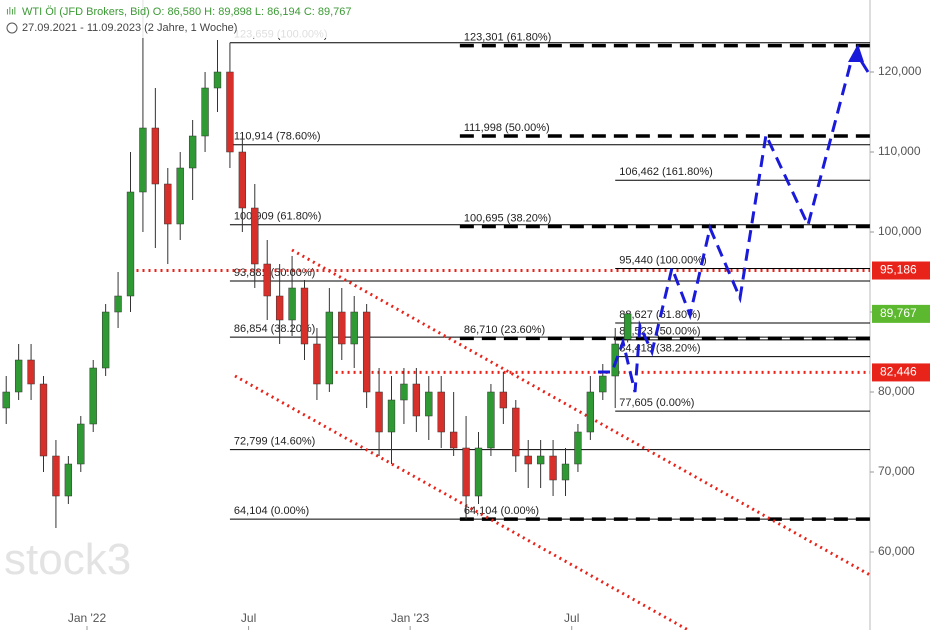 The image size is (930, 630). Describe the element at coordinates (898, 313) in the screenshot. I see `last-price-label: 89,767` at that location.